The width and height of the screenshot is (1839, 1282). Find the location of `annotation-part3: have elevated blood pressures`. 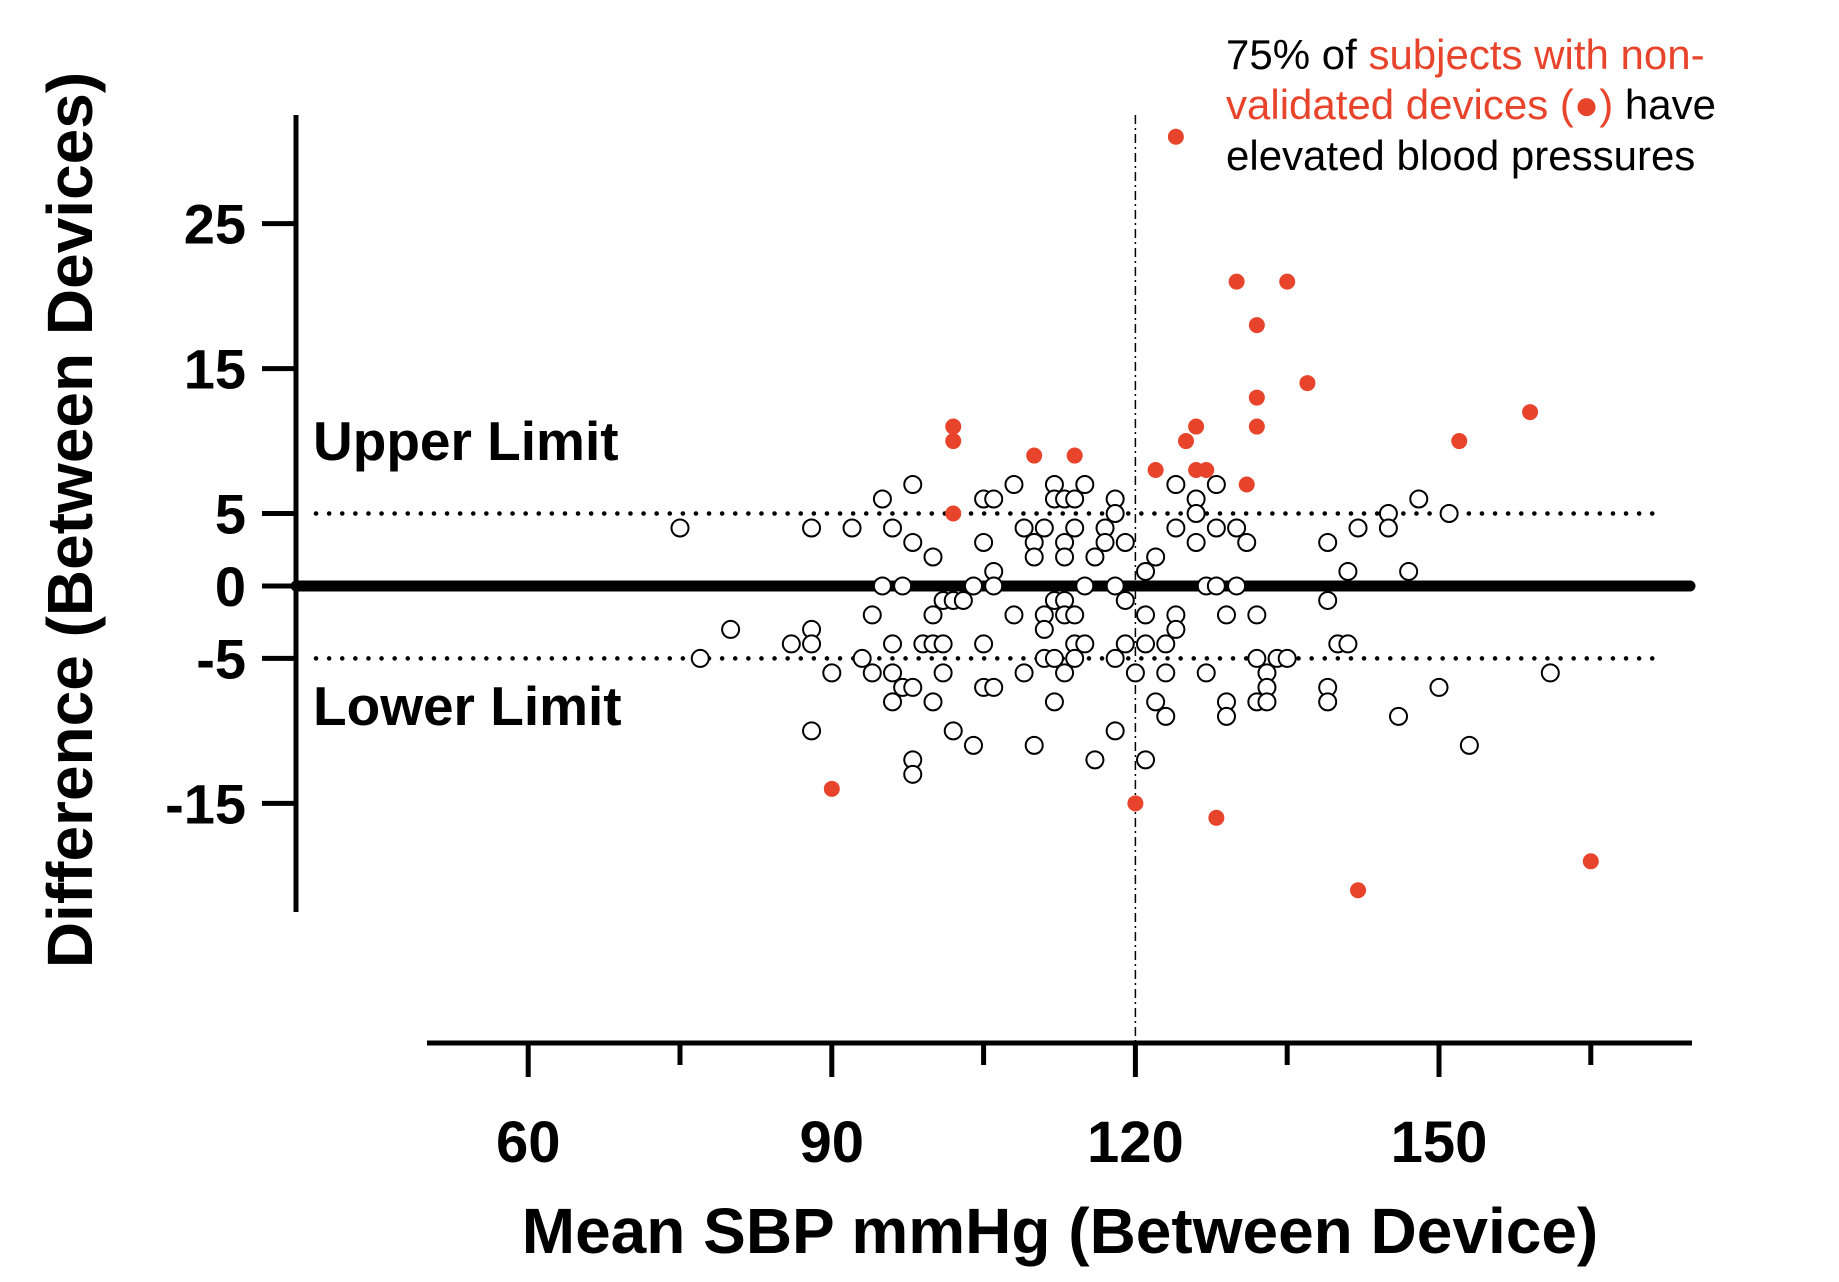

annotation-part3: have elevated blood pressures is located at coordinates (1471, 130).